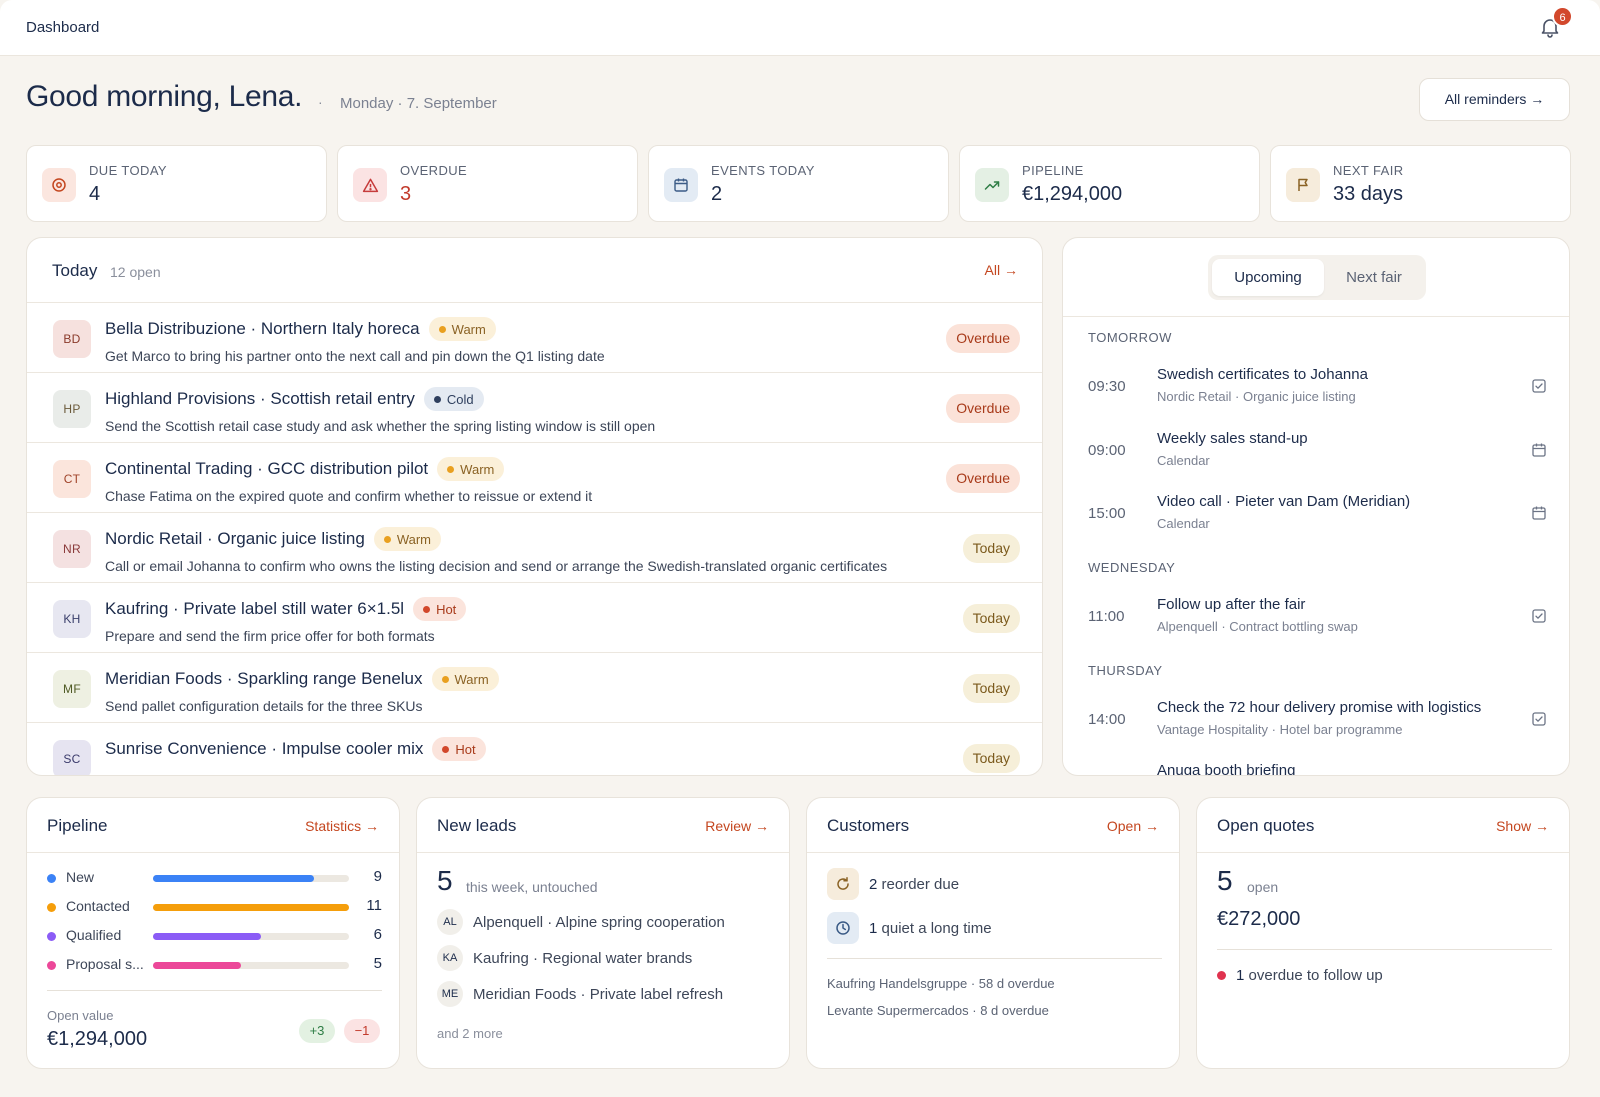 Image resolution: width=1600 pixels, height=1097 pixels. Describe the element at coordinates (993, 825) in the screenshot. I see `customers-header: Customers Open →` at that location.